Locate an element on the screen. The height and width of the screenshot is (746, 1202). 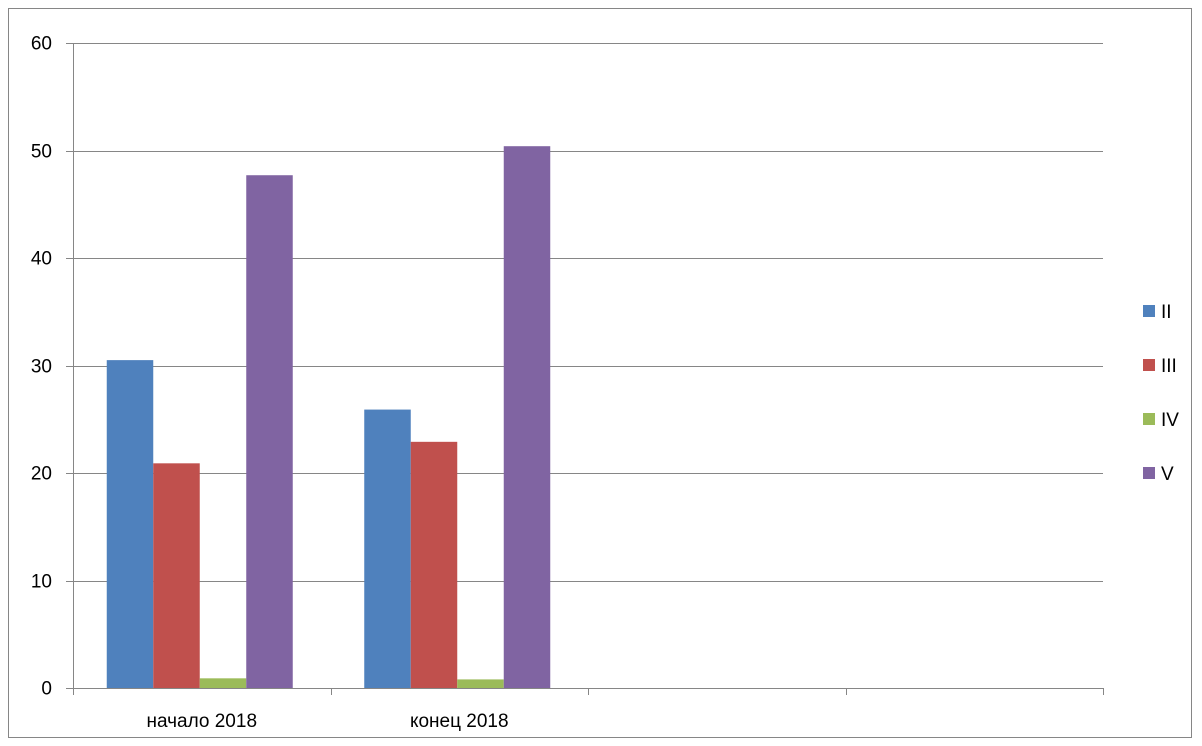
y-tick-label: 40 is located at coordinates (41, 259).